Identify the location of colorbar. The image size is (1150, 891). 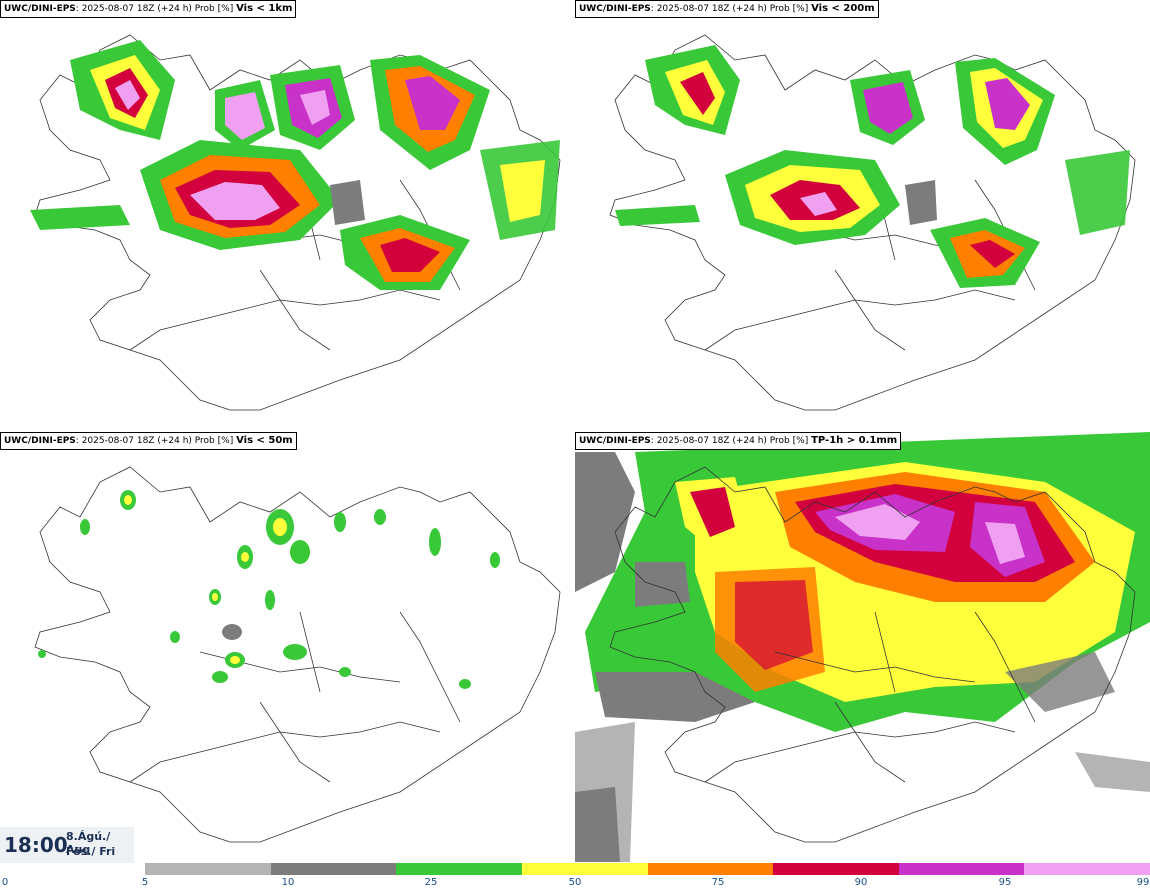
(647, 869).